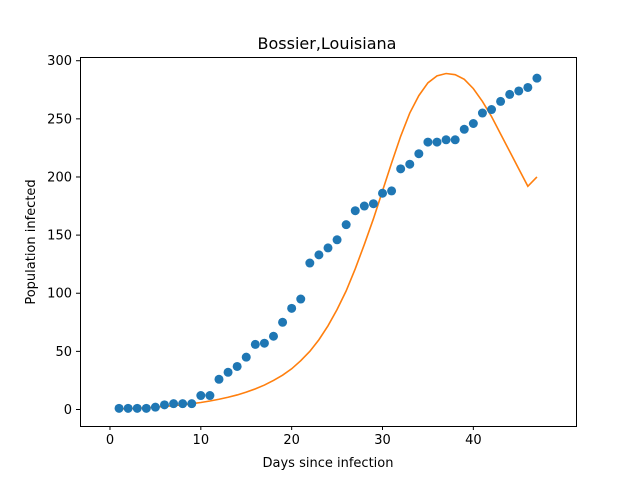 The height and width of the screenshot is (480, 640). I want to click on y-tick-label: 200, so click(59, 177).